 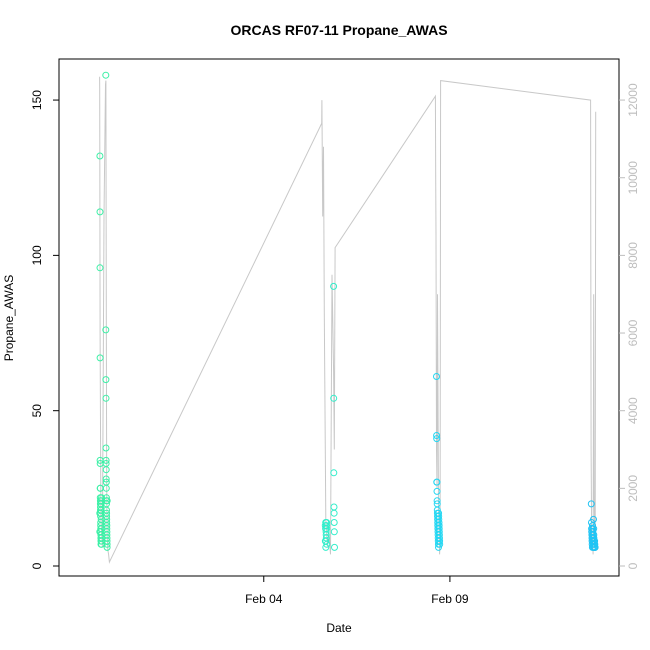 I want to click on y-tick-label: 50, so click(x=37, y=411).